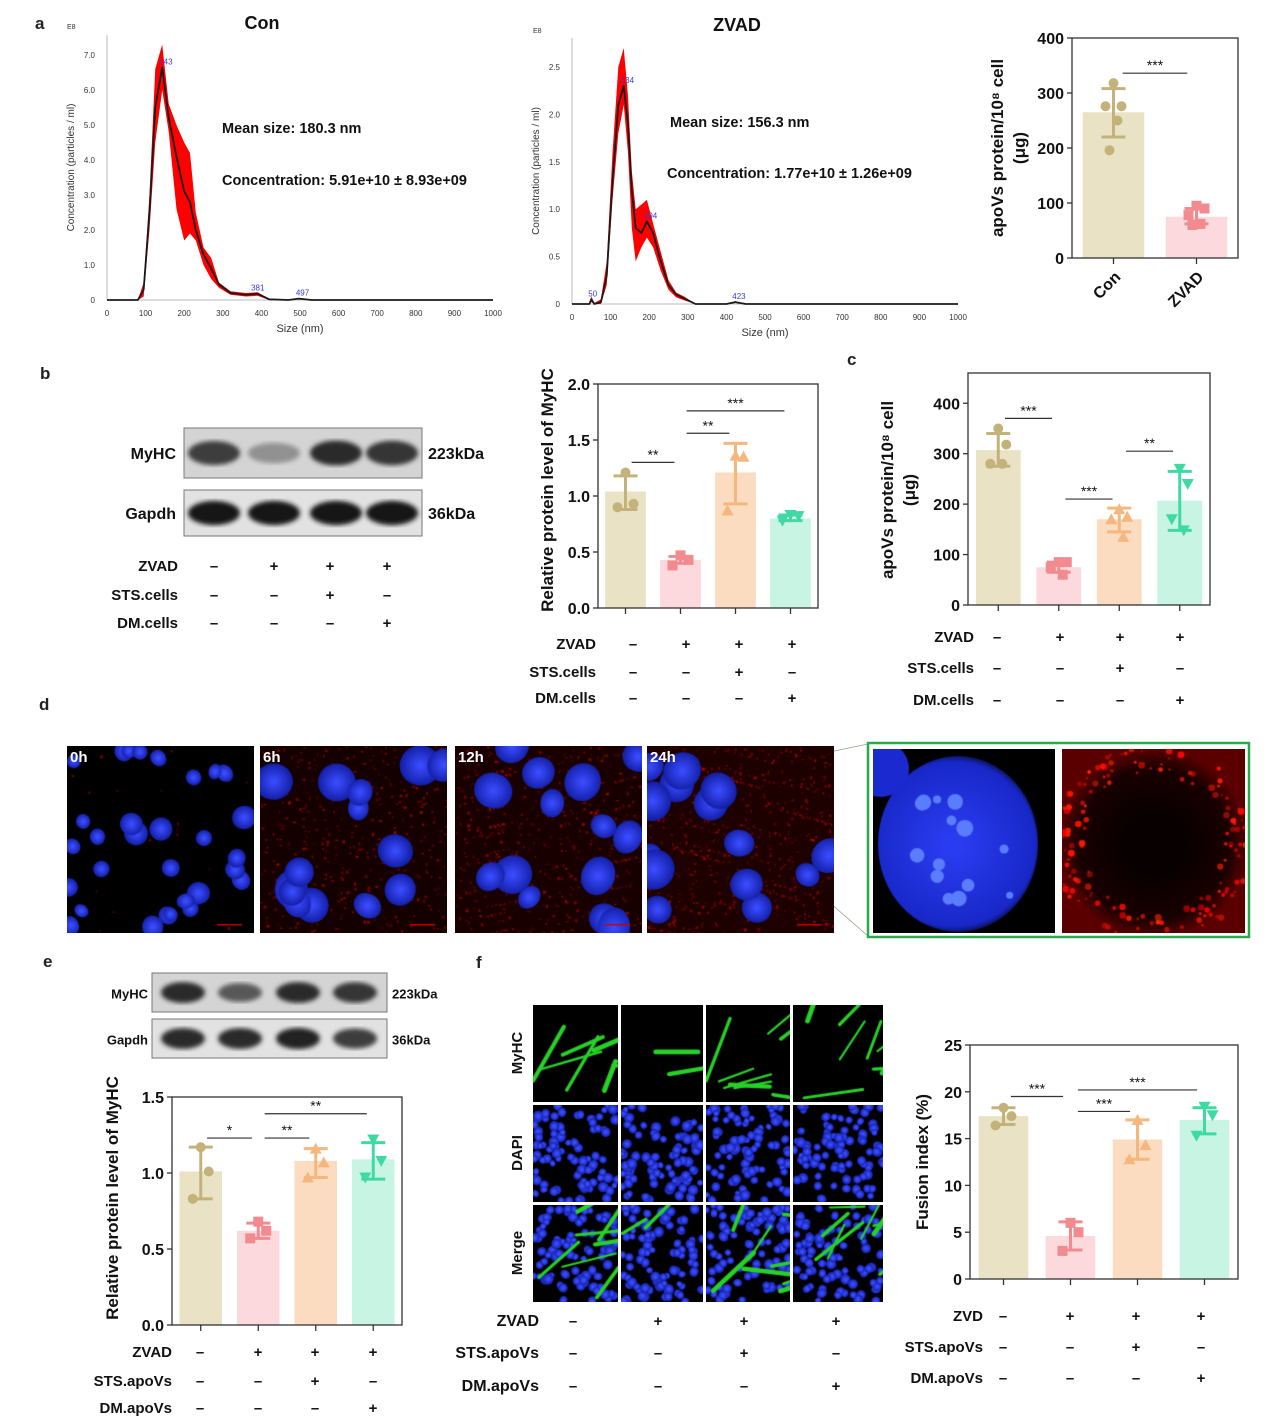 Image resolution: width=1280 pixels, height=1428 pixels. Describe the element at coordinates (90, 90) in the screenshot. I see `y-tick-label: 6.0` at that location.